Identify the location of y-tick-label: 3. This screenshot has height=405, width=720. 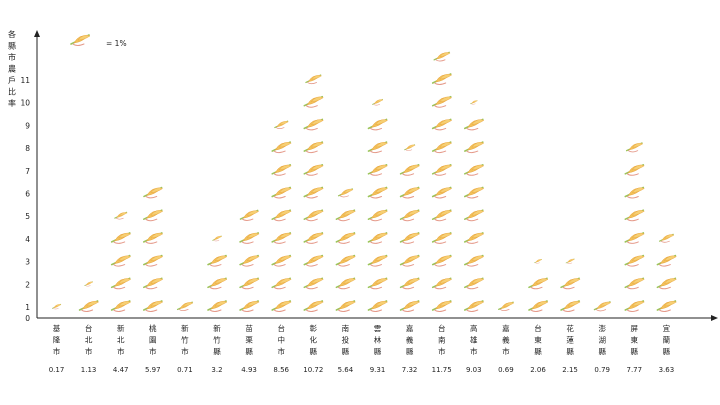
(27, 262).